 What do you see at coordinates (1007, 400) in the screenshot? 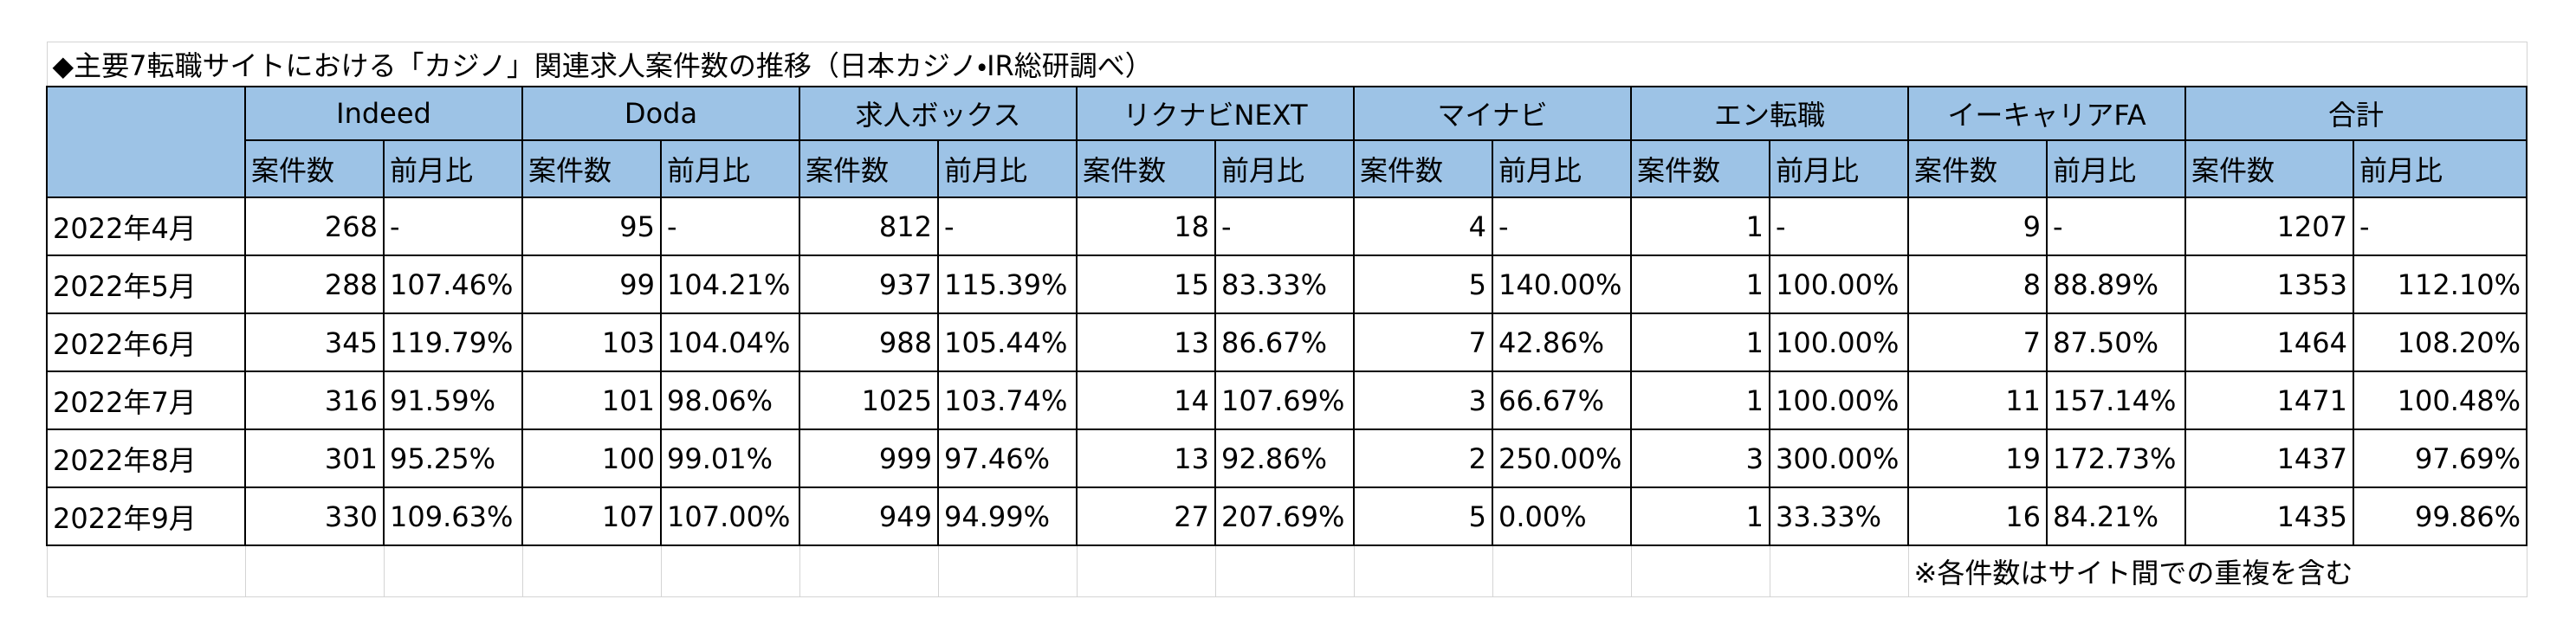
I see `ratio-cell: 103.74%` at bounding box center [1007, 400].